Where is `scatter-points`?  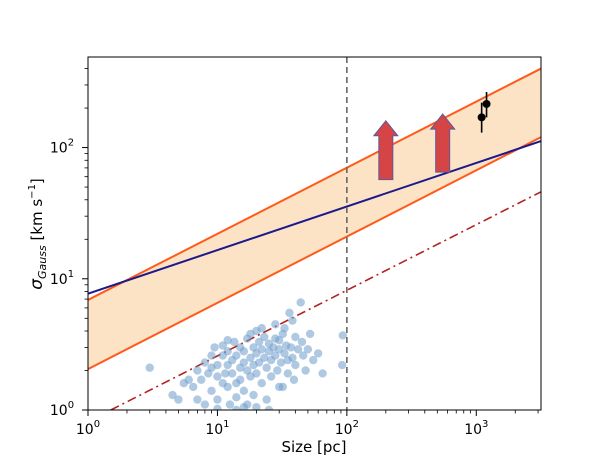 scatter-points is located at coordinates (246, 354).